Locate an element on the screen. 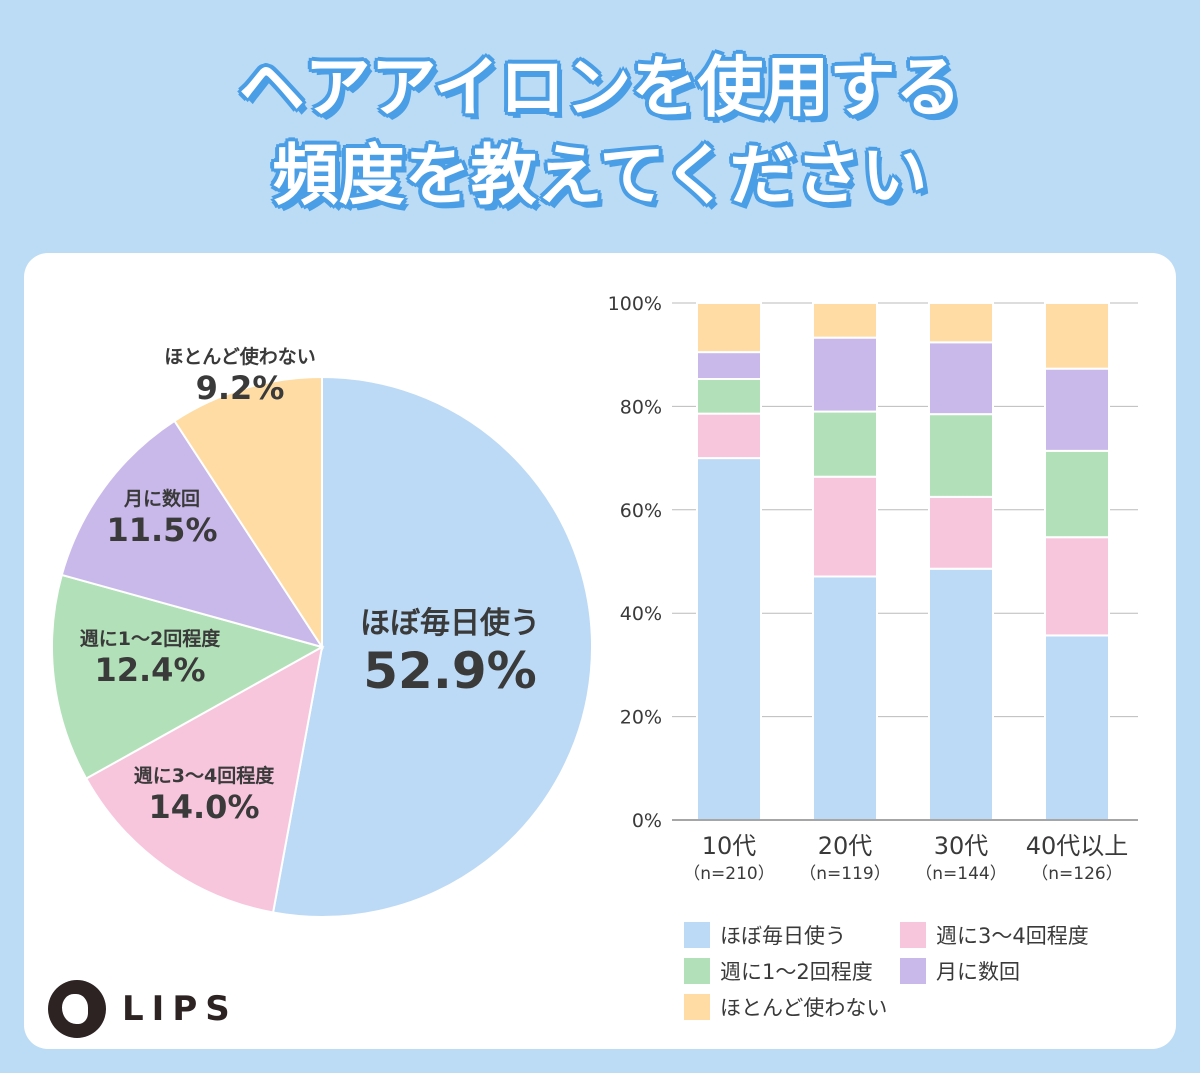 Image resolution: width=1200 pixels, height=1073 pixels. pie-label: 週に1〜2回程度 12.4% is located at coordinates (150, 656).